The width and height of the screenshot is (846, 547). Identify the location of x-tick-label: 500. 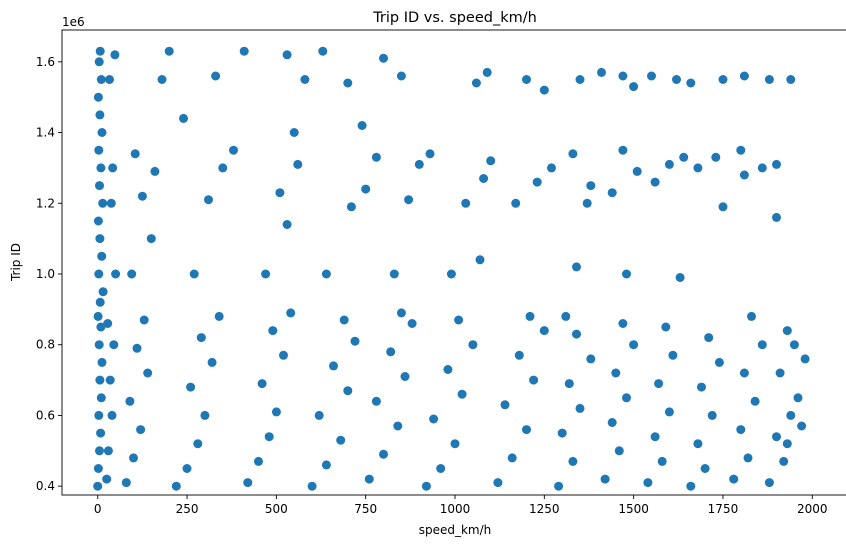
(276, 509).